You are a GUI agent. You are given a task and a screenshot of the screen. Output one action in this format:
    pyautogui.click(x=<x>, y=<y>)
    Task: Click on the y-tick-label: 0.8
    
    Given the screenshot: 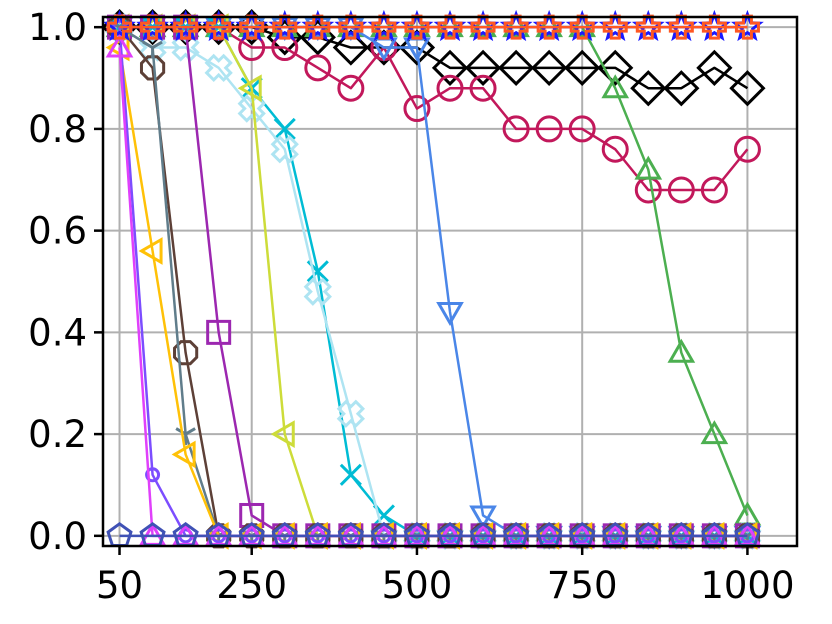 What is the action you would take?
    pyautogui.click(x=57, y=129)
    